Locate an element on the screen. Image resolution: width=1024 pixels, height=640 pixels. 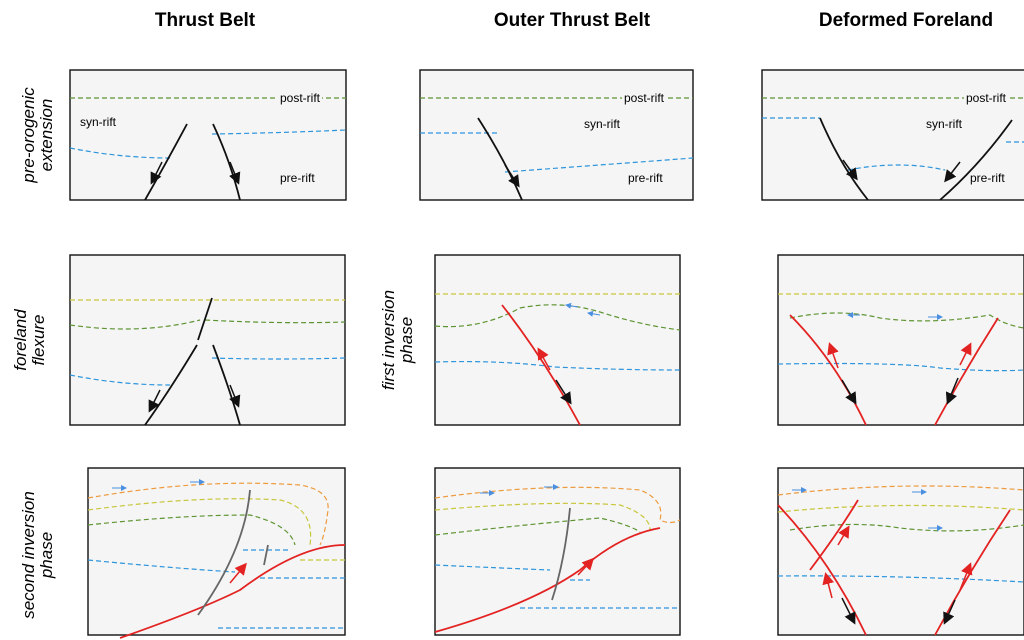
column-title: Thrust Belt is located at coordinates (205, 20).